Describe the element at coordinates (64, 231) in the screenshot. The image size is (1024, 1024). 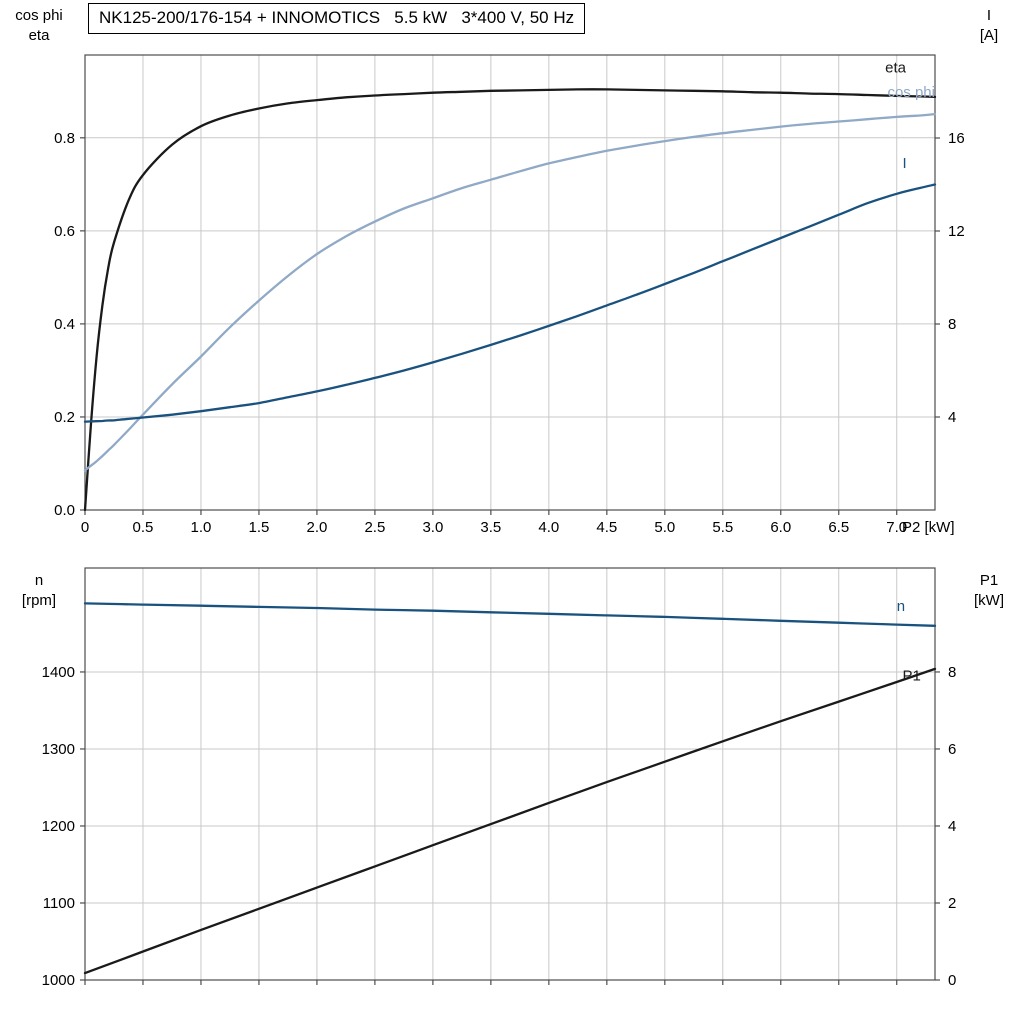
I see `tick-label: 0.6` at that location.